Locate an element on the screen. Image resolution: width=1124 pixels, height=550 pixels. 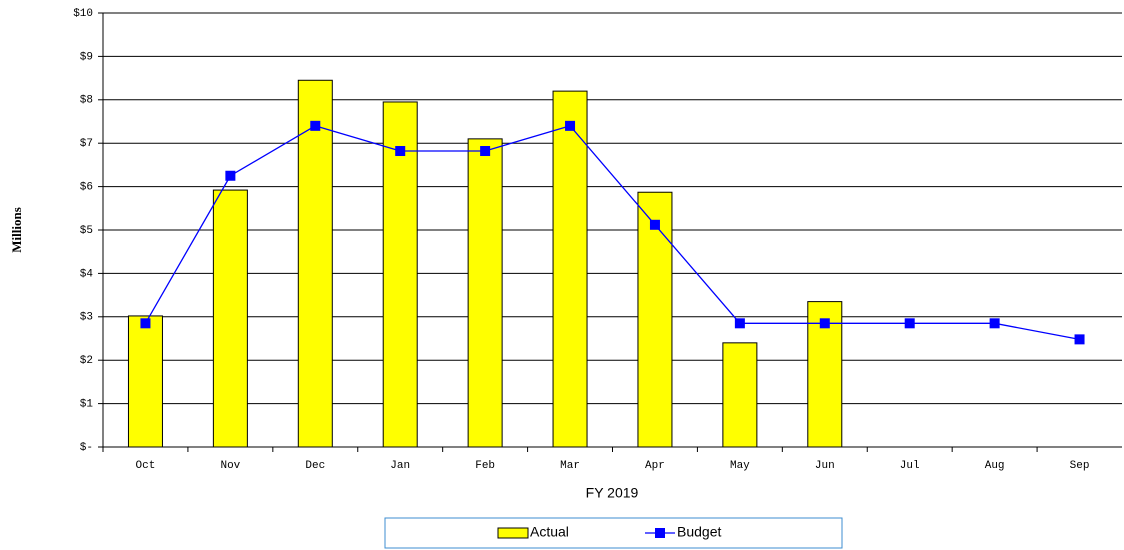
y-tick-label: $6 is located at coordinates (86, 188).